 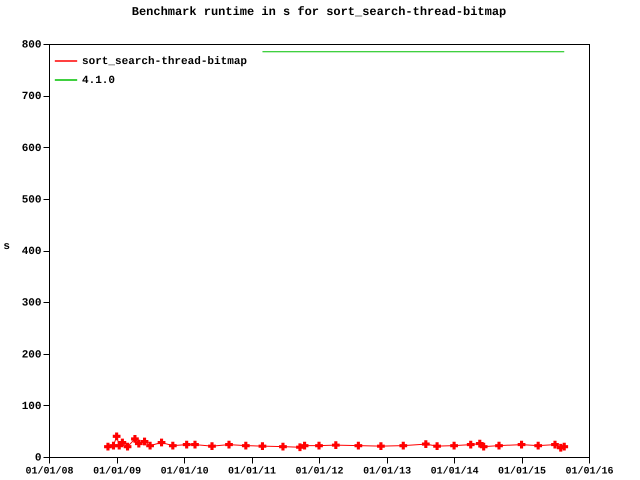 What do you see at coordinates (32, 355) in the screenshot?
I see `y-tick-label: 200` at bounding box center [32, 355].